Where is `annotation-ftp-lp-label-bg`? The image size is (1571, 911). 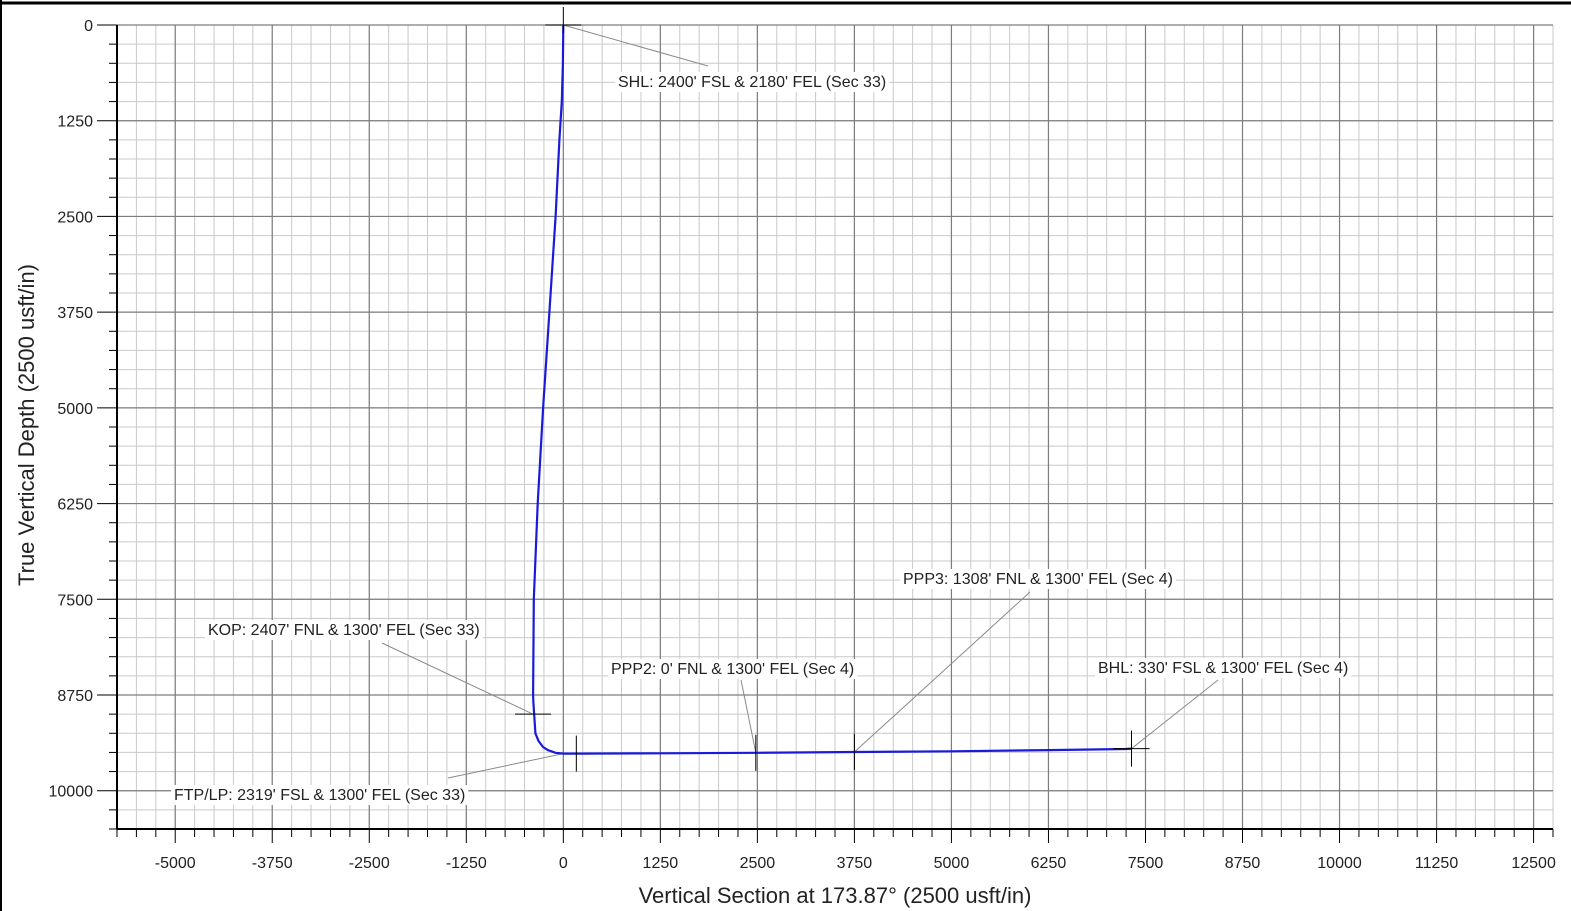 annotation-ftp-lp-label-bg is located at coordinates (320, 795).